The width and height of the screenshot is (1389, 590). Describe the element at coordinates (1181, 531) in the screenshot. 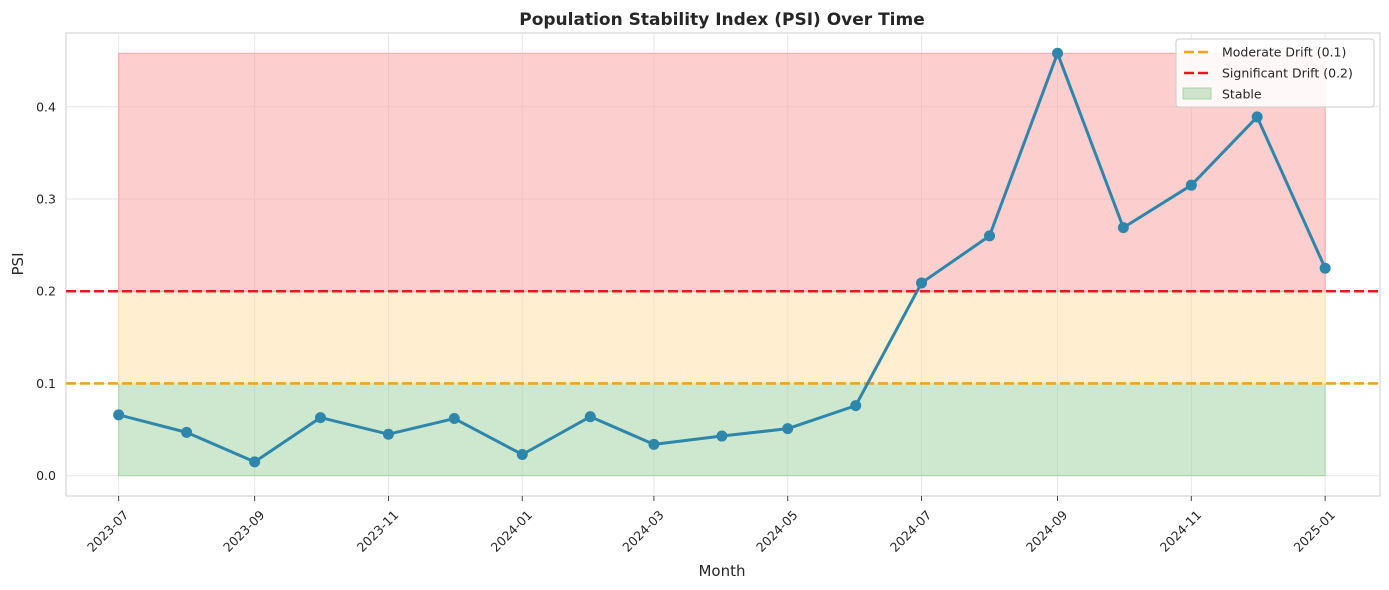

I see `x-tick-label: 2024-11` at that location.